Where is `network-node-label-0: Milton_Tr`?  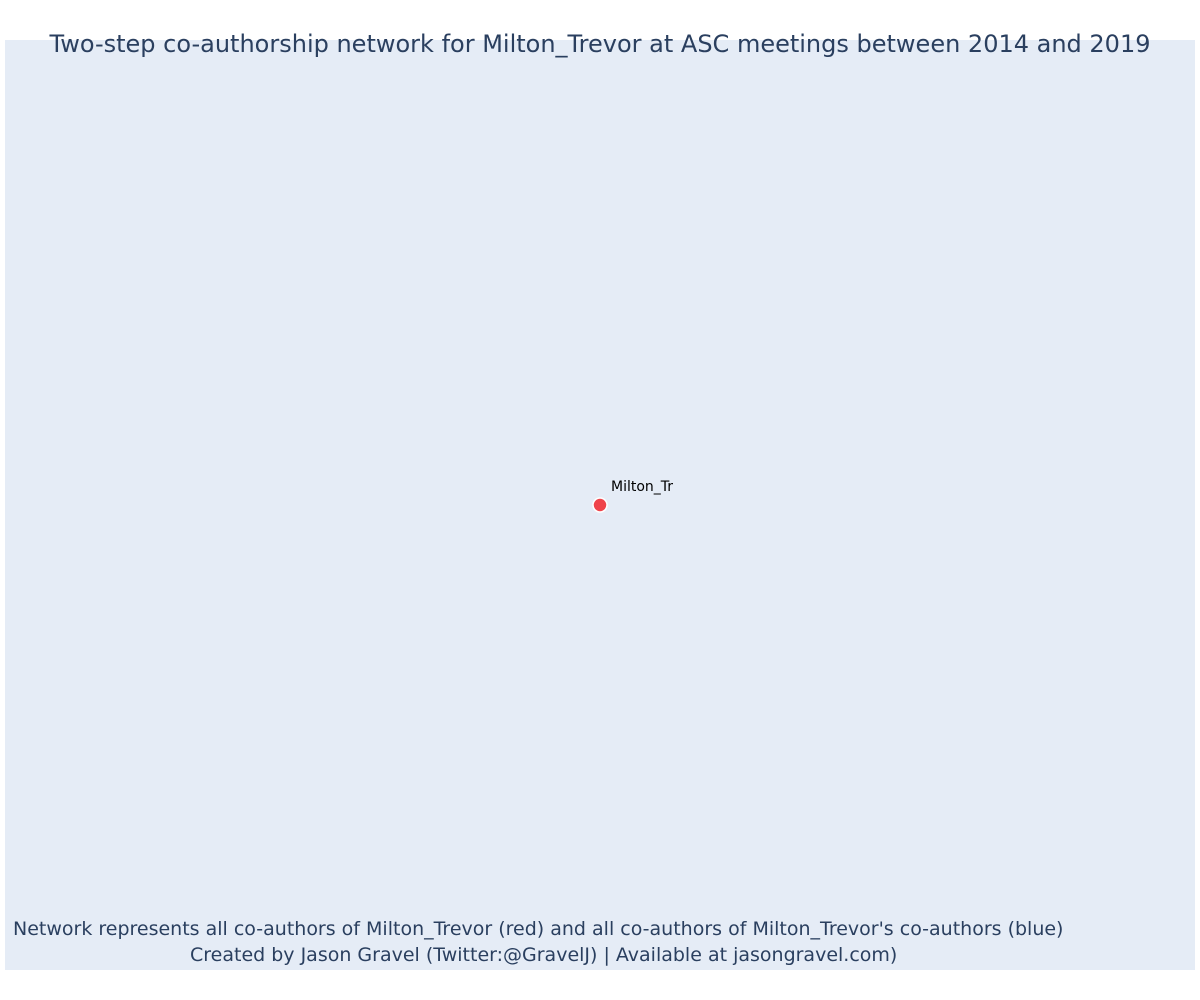
network-node-label-0: Milton_Tr is located at coordinates (642, 487).